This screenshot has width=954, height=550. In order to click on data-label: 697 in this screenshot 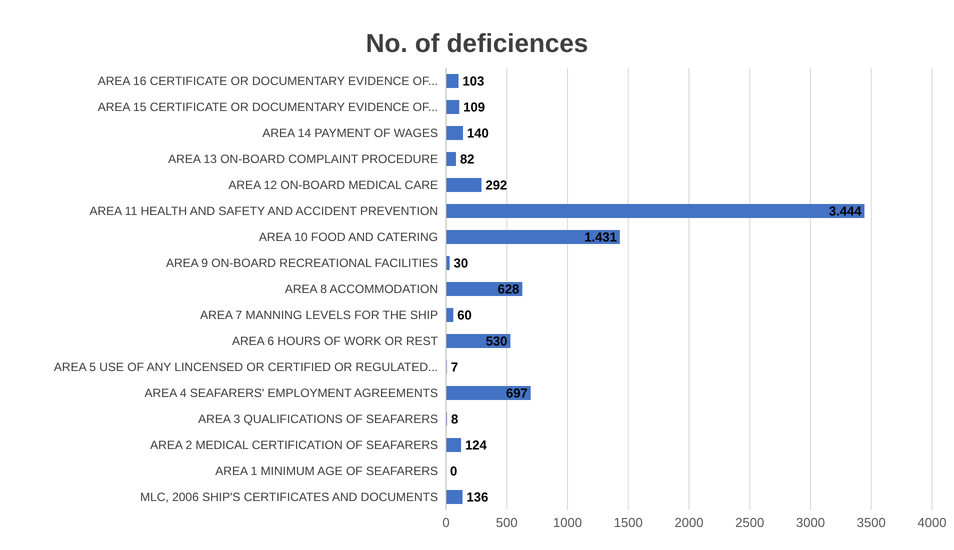, I will do `click(517, 393)`.